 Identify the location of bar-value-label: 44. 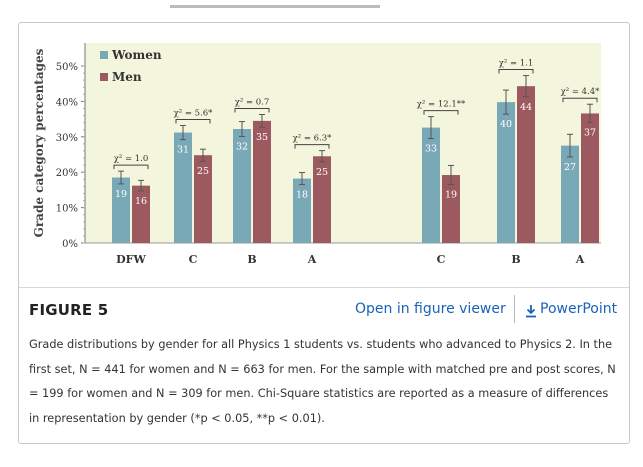
(526, 107).